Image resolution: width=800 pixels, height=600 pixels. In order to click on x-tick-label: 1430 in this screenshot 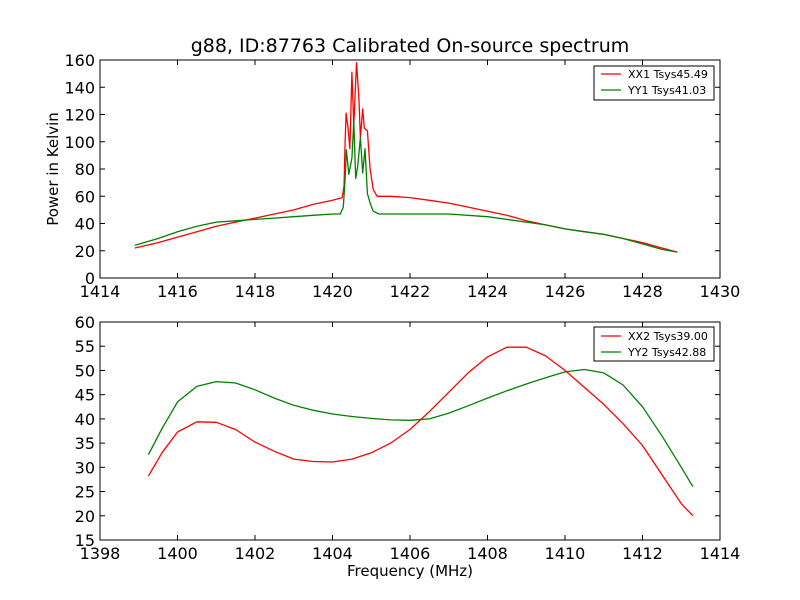, I will do `click(720, 291)`.